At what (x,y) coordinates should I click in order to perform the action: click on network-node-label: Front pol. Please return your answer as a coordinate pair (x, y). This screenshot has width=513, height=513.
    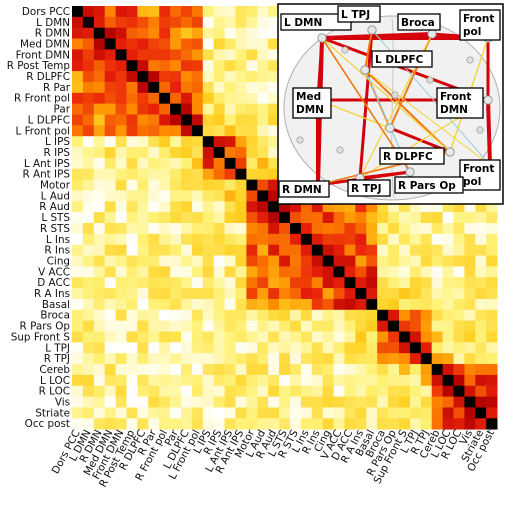
    Looking at the image, I should click on (478, 25).